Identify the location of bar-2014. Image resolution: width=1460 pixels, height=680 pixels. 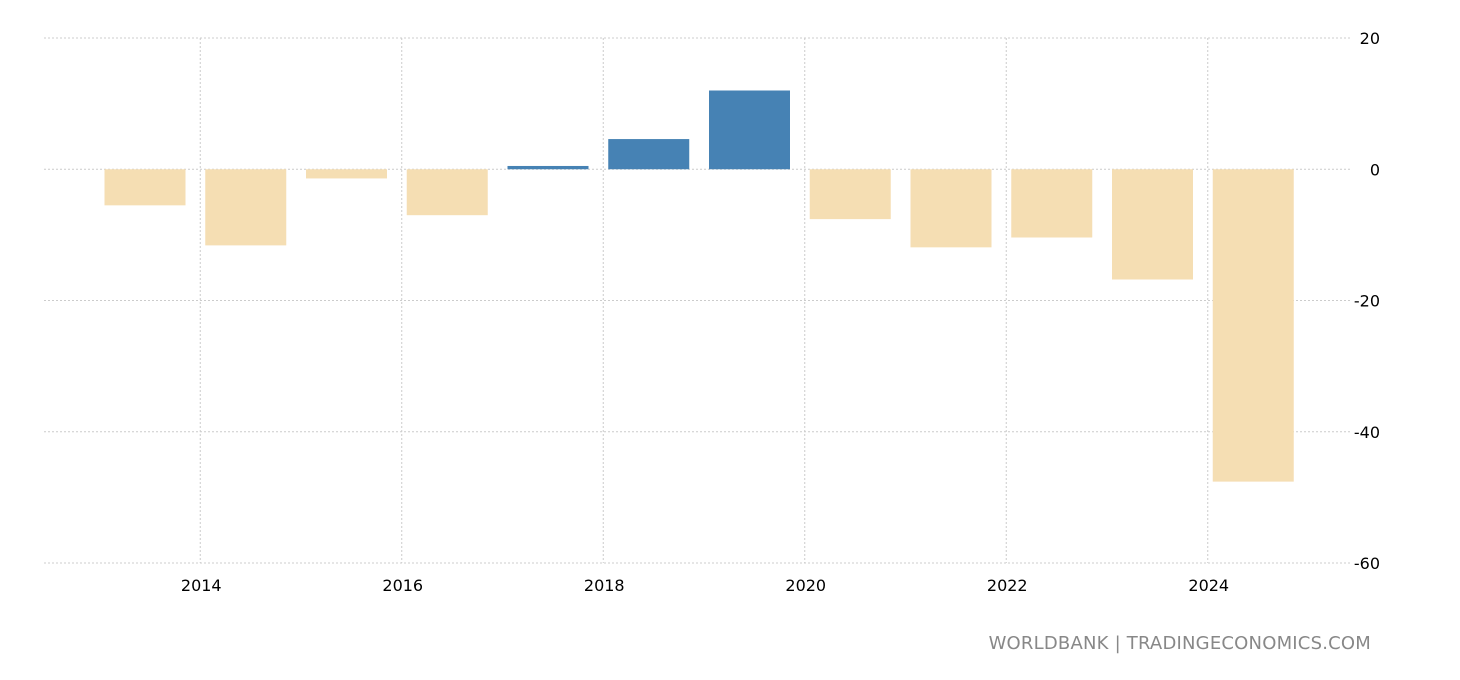
(246, 207).